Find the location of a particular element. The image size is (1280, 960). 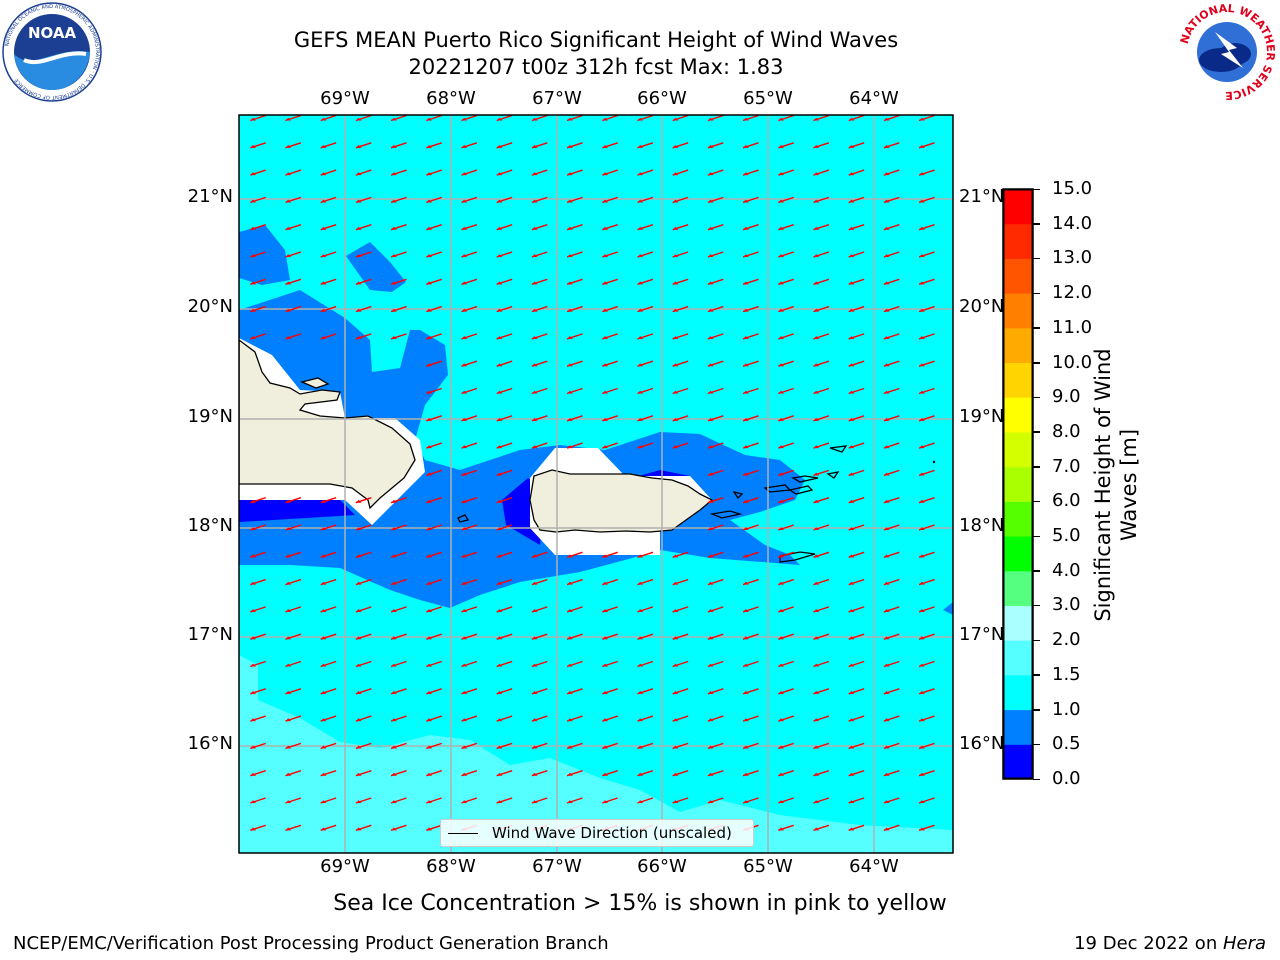

lat-label-left: 16°N is located at coordinates (203, 744).